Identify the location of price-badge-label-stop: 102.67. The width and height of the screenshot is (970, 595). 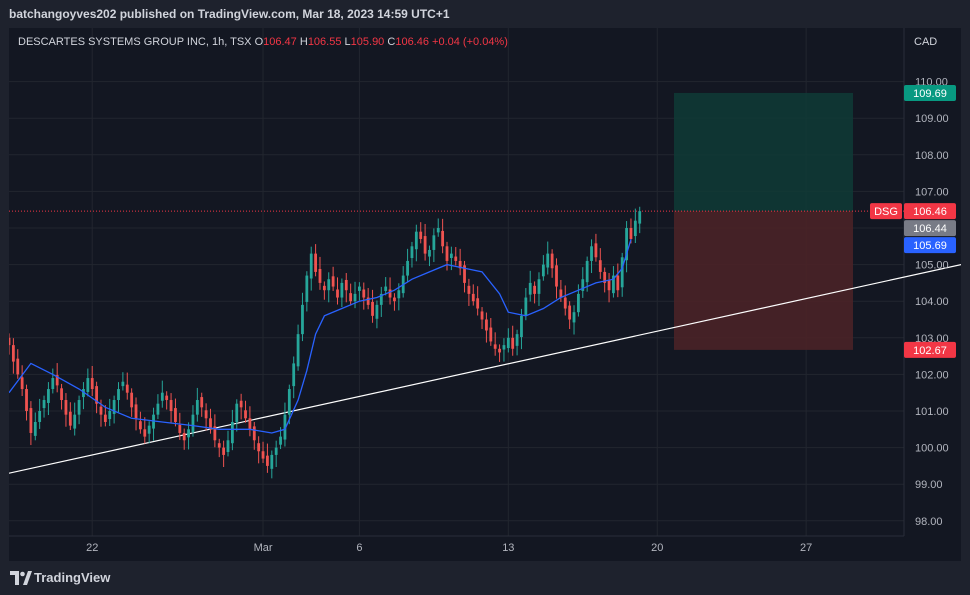
(930, 351).